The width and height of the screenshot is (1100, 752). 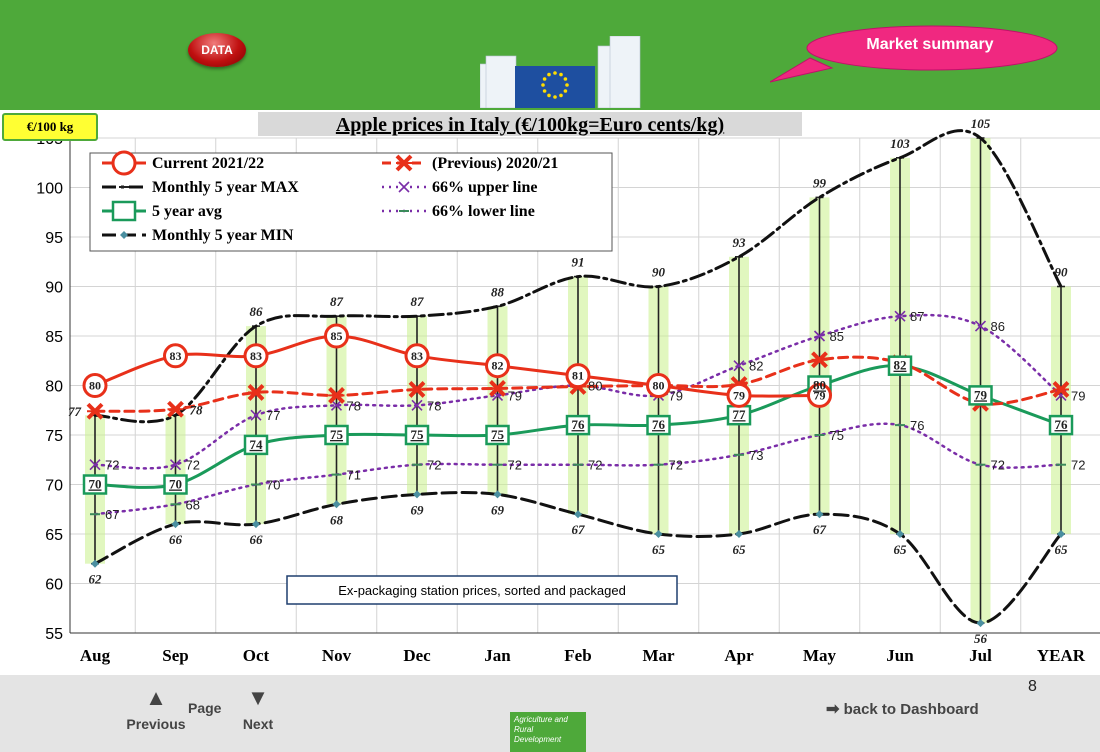 What do you see at coordinates (337, 519) in the screenshot?
I see `min-data-label: 68` at bounding box center [337, 519].